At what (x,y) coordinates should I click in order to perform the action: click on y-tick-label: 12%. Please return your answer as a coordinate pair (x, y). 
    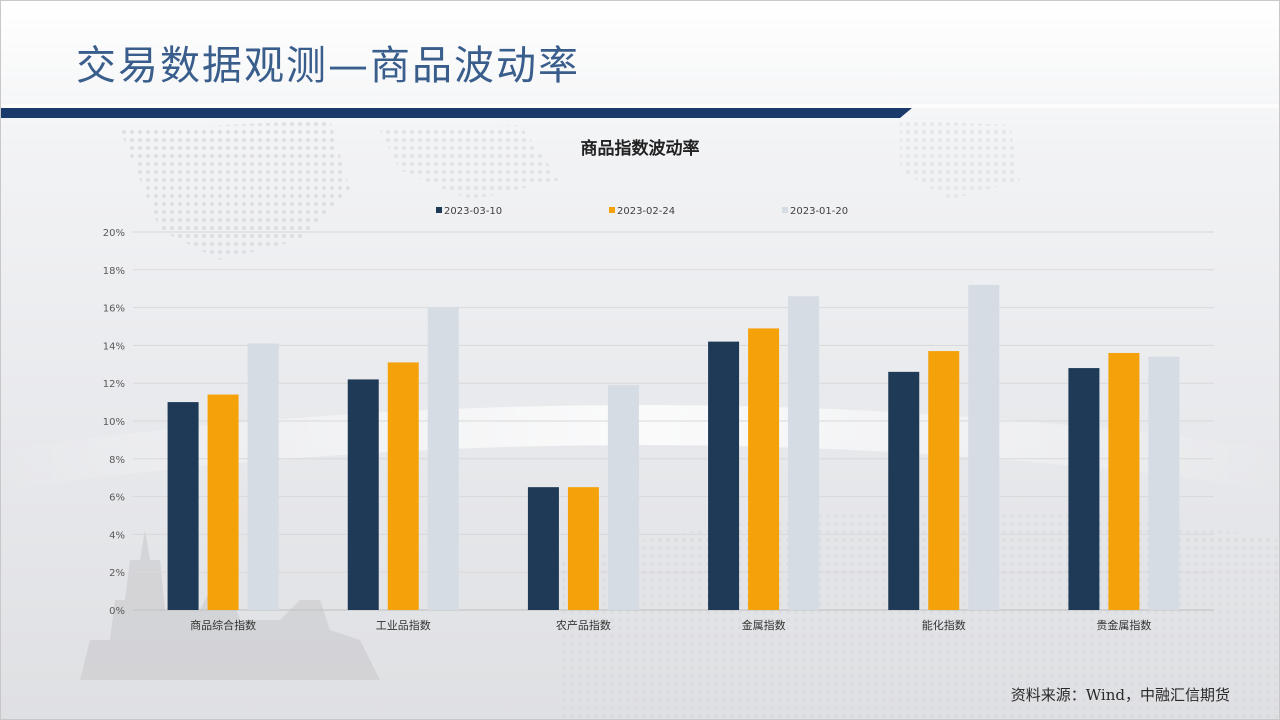
    Looking at the image, I should click on (114, 384).